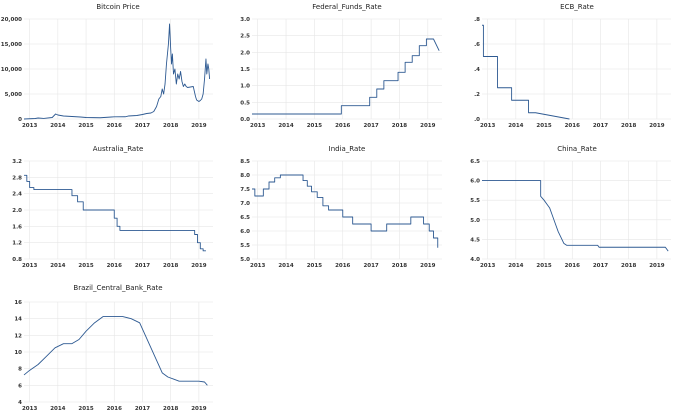 Image resolution: width=676 pixels, height=410 pixels. What do you see at coordinates (475, 260) in the screenshot?
I see `y-tick-label: 4.0` at bounding box center [475, 260].